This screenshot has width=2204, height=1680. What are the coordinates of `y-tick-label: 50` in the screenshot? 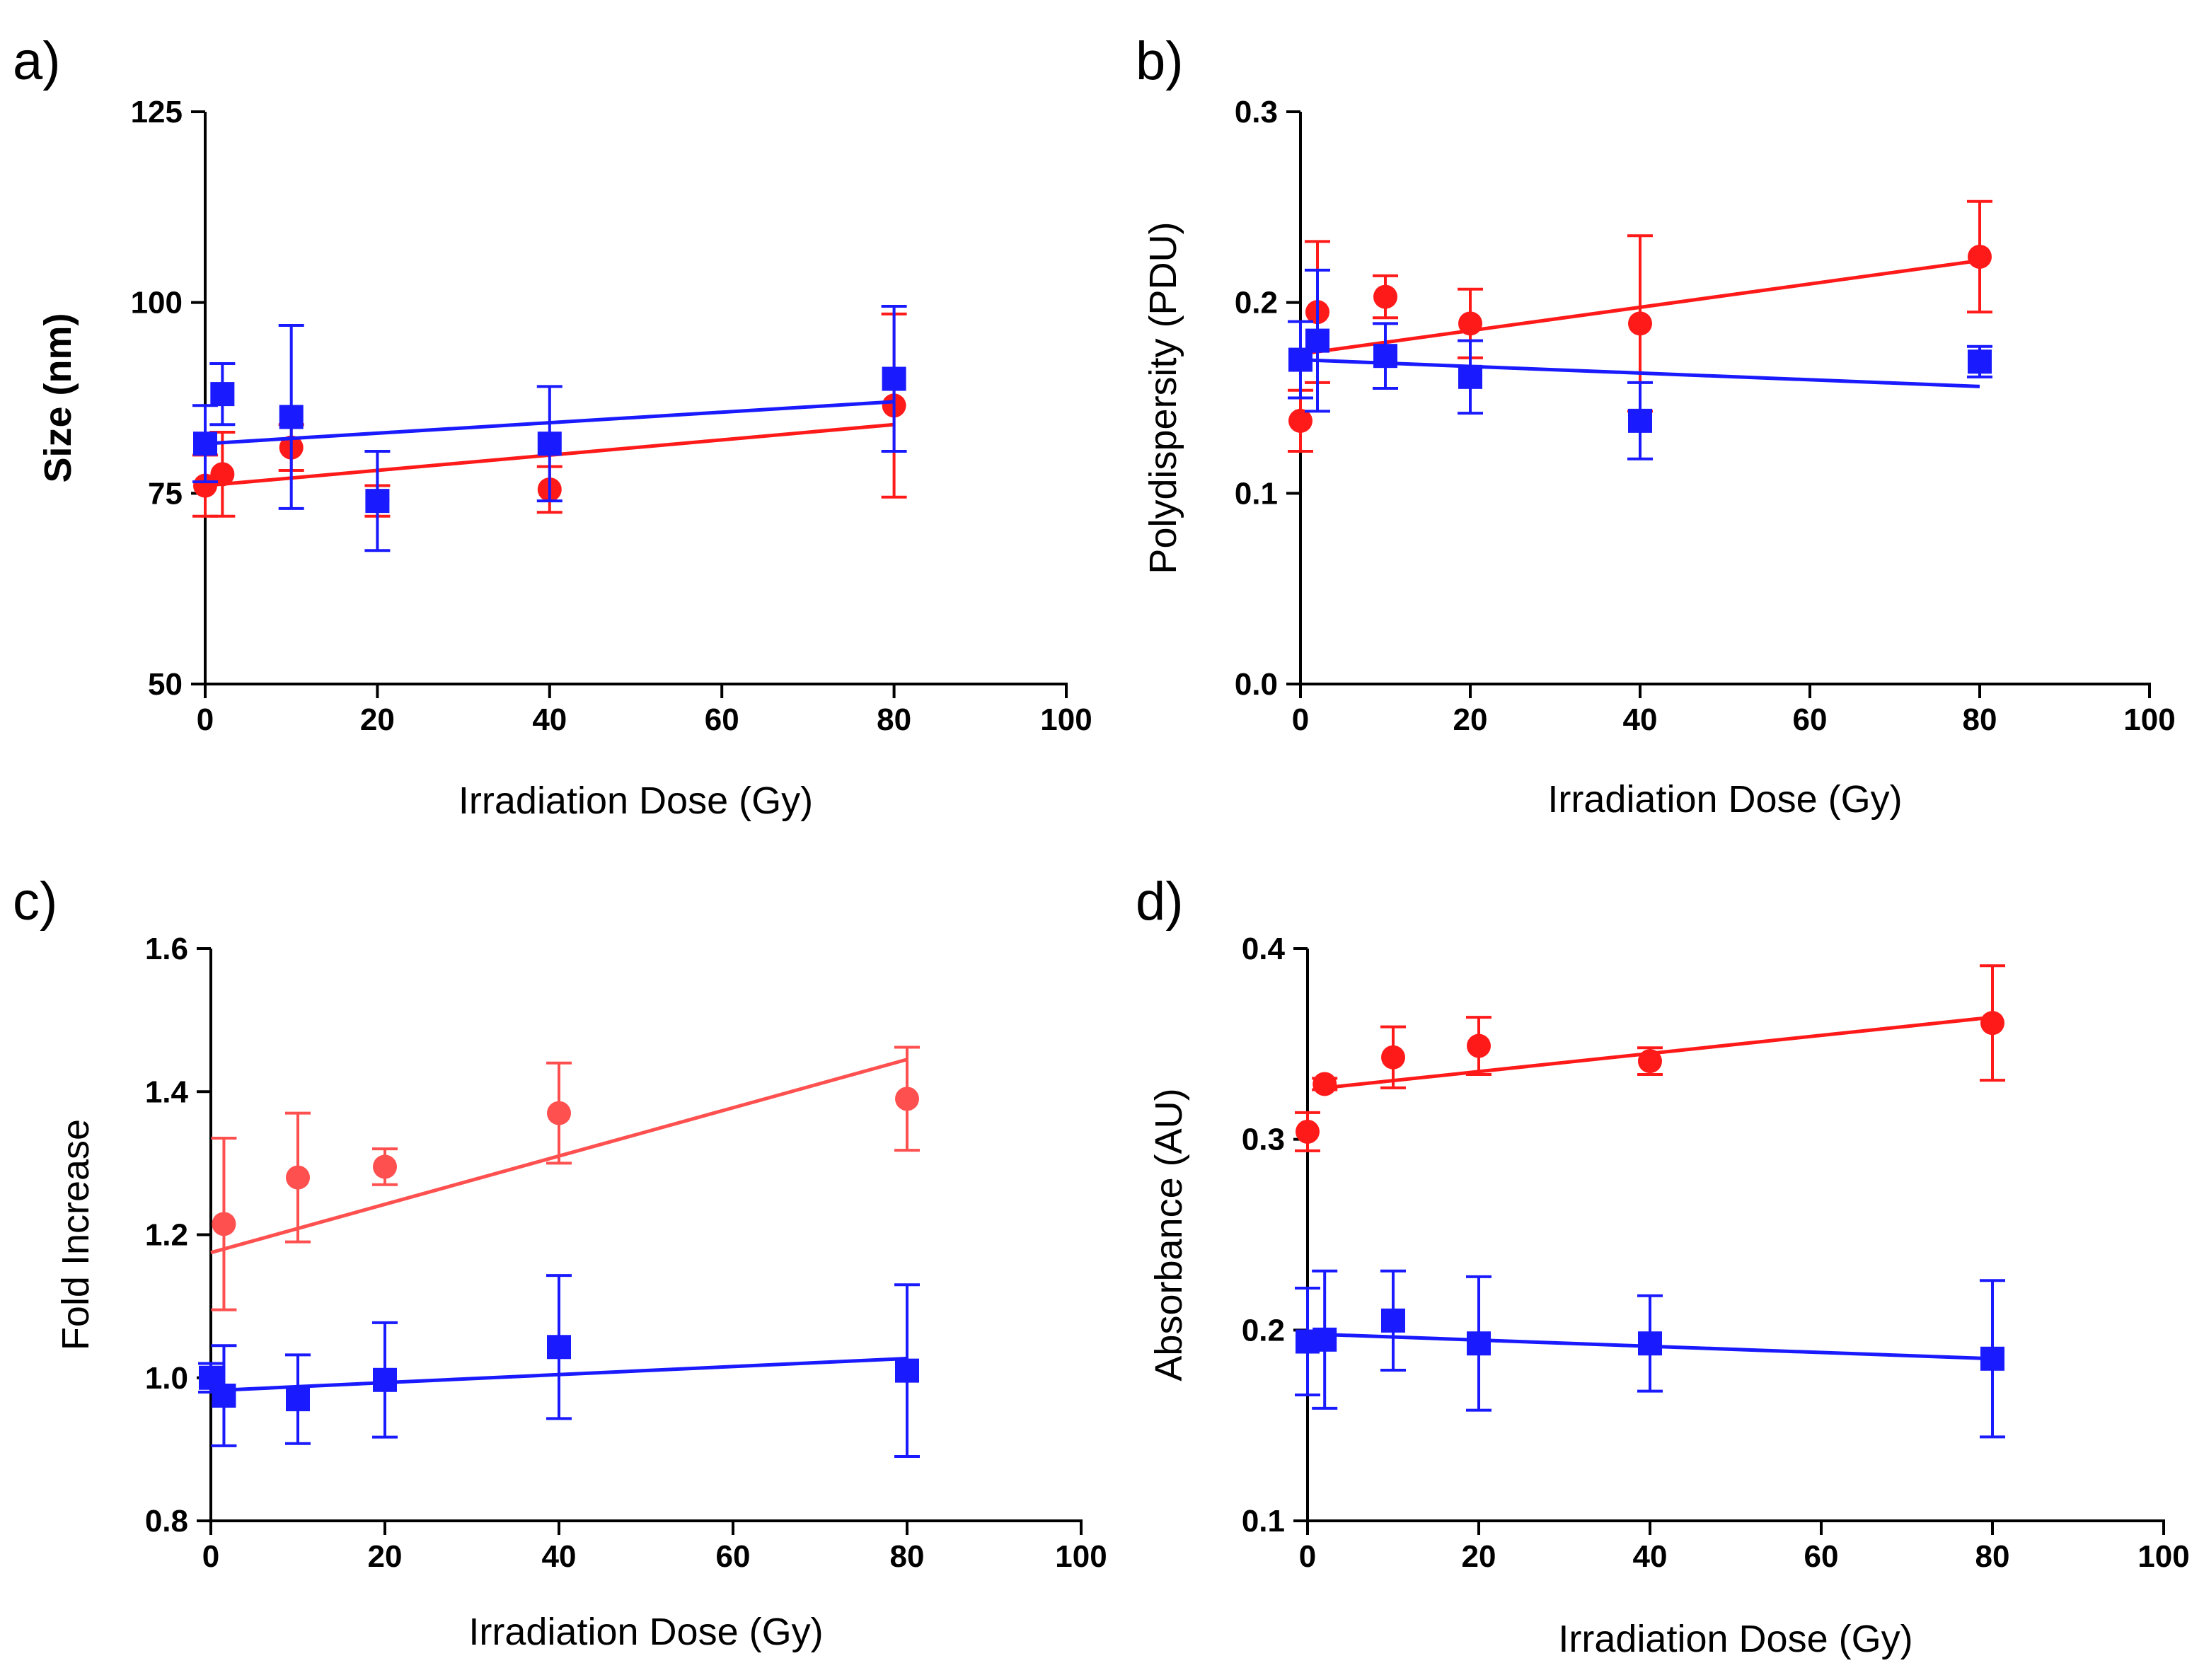 It's located at (165, 684).